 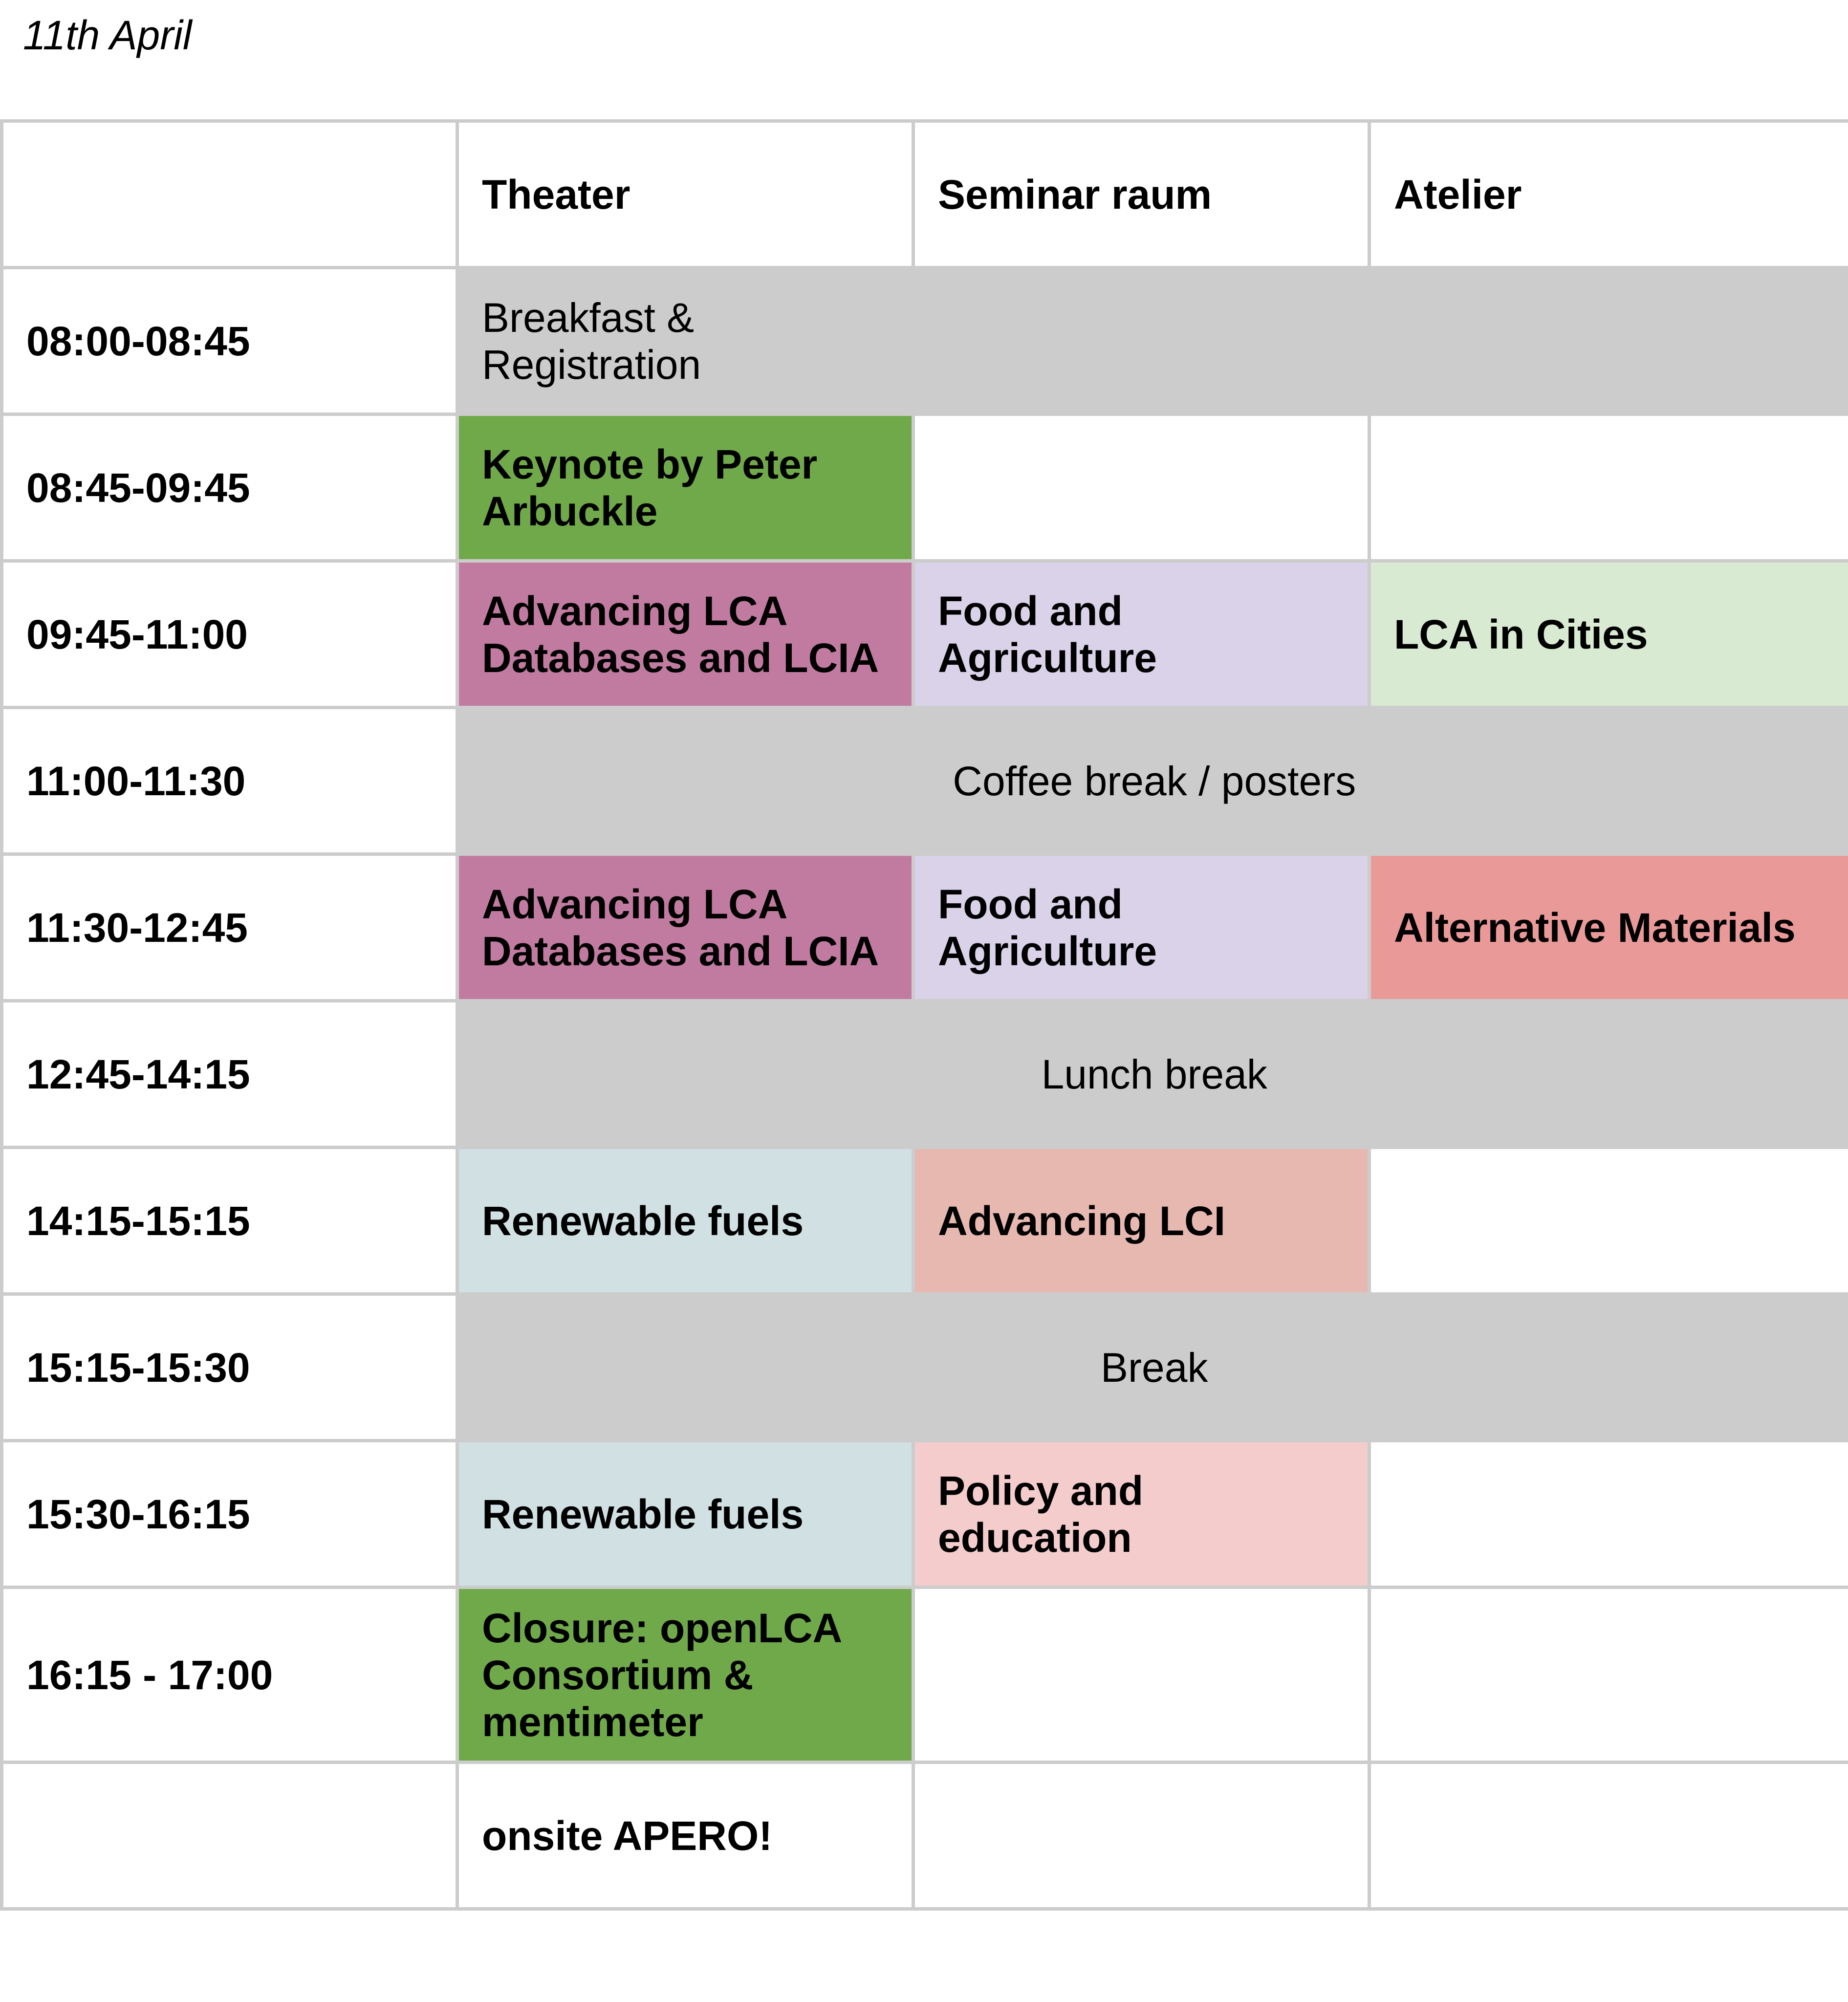 What do you see at coordinates (107, 35) in the screenshot?
I see `schedule-date: 11th April` at bounding box center [107, 35].